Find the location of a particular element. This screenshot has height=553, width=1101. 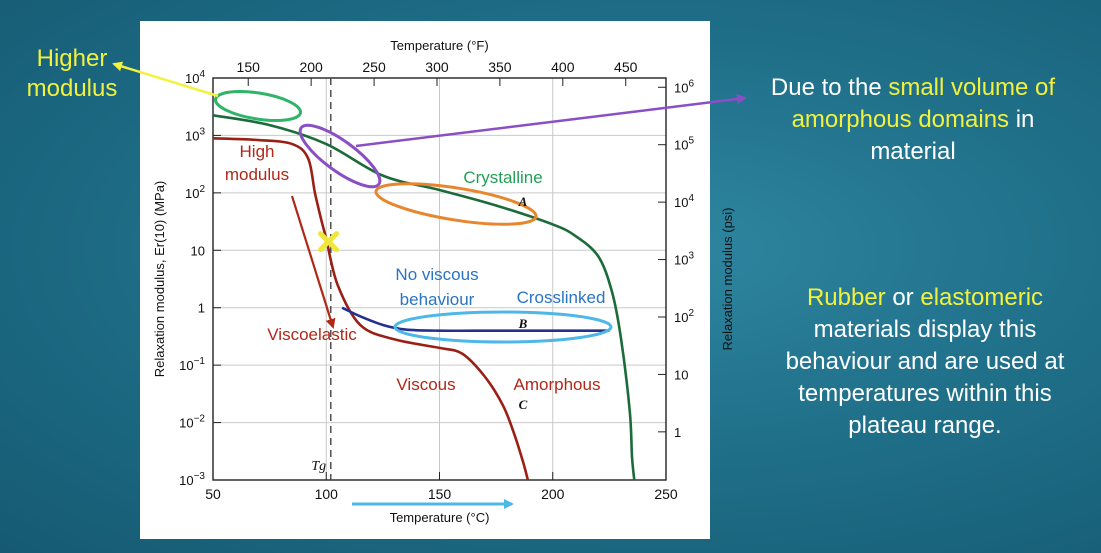

x2-tick-label: 150 is located at coordinates (249, 67).